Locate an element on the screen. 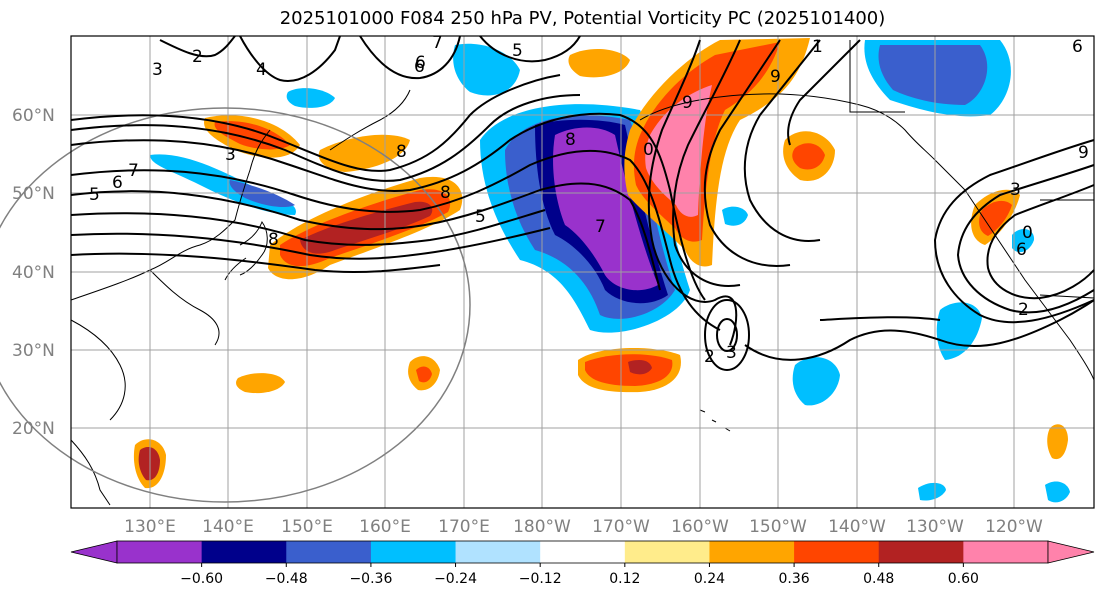 This screenshot has height=601, width=1105. shade-se-blue2 is located at coordinates (932, 491).